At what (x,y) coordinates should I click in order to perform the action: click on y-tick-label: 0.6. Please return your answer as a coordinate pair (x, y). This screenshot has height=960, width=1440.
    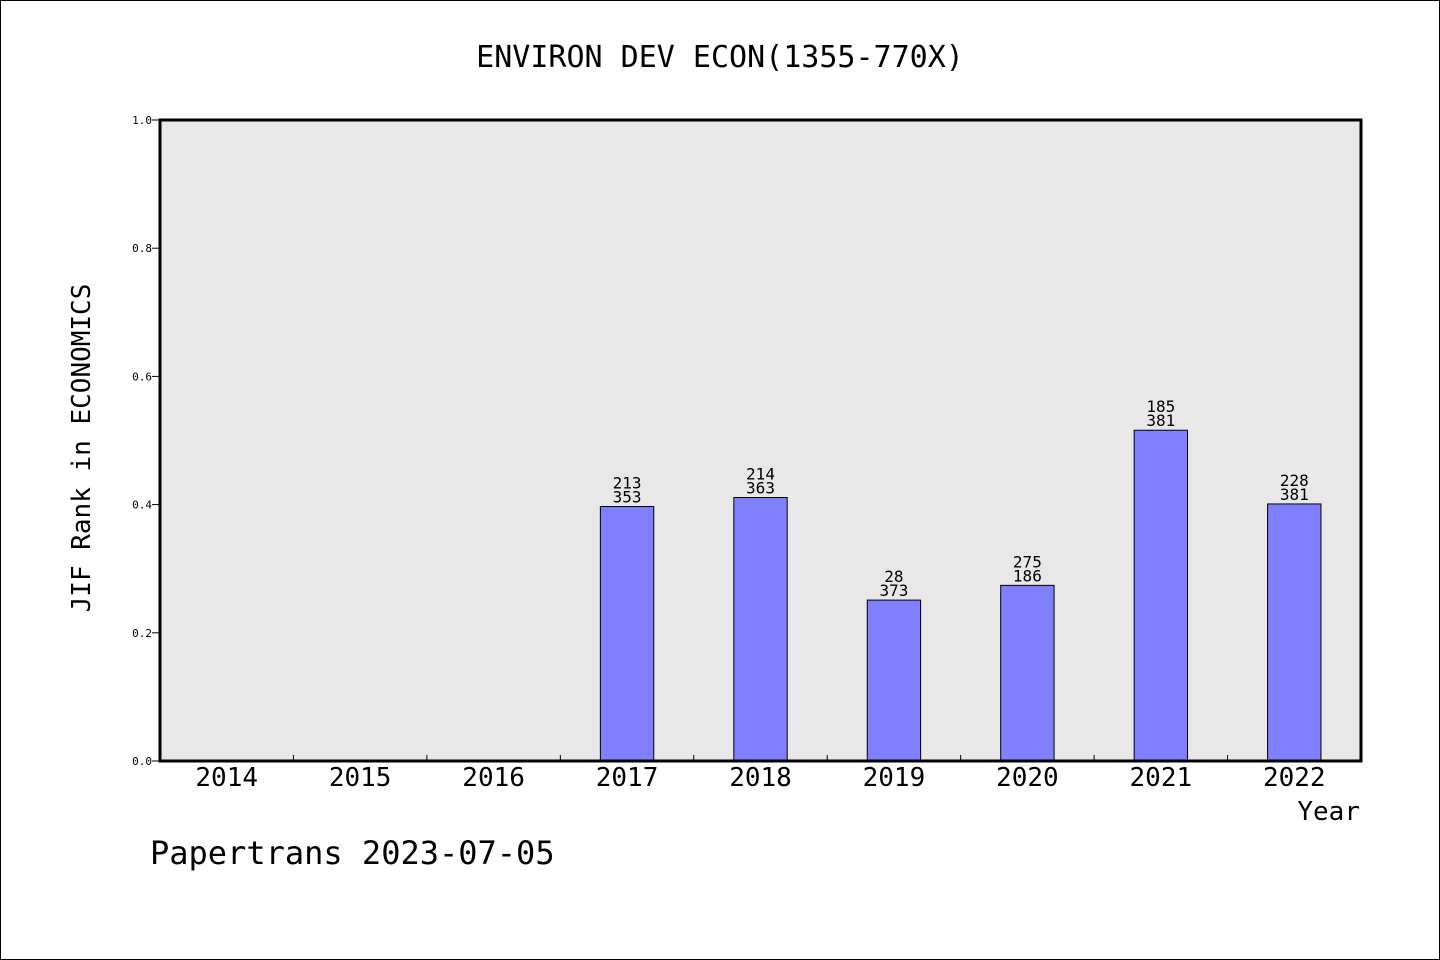
    Looking at the image, I should click on (142, 376).